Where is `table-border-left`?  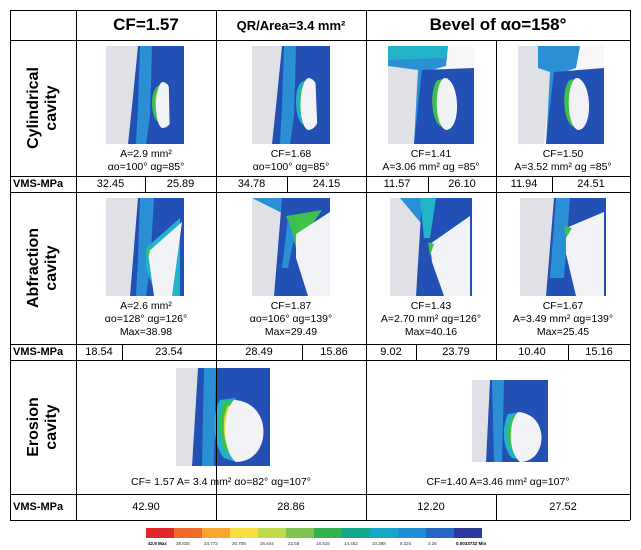 table-border-left is located at coordinates (10, 265).